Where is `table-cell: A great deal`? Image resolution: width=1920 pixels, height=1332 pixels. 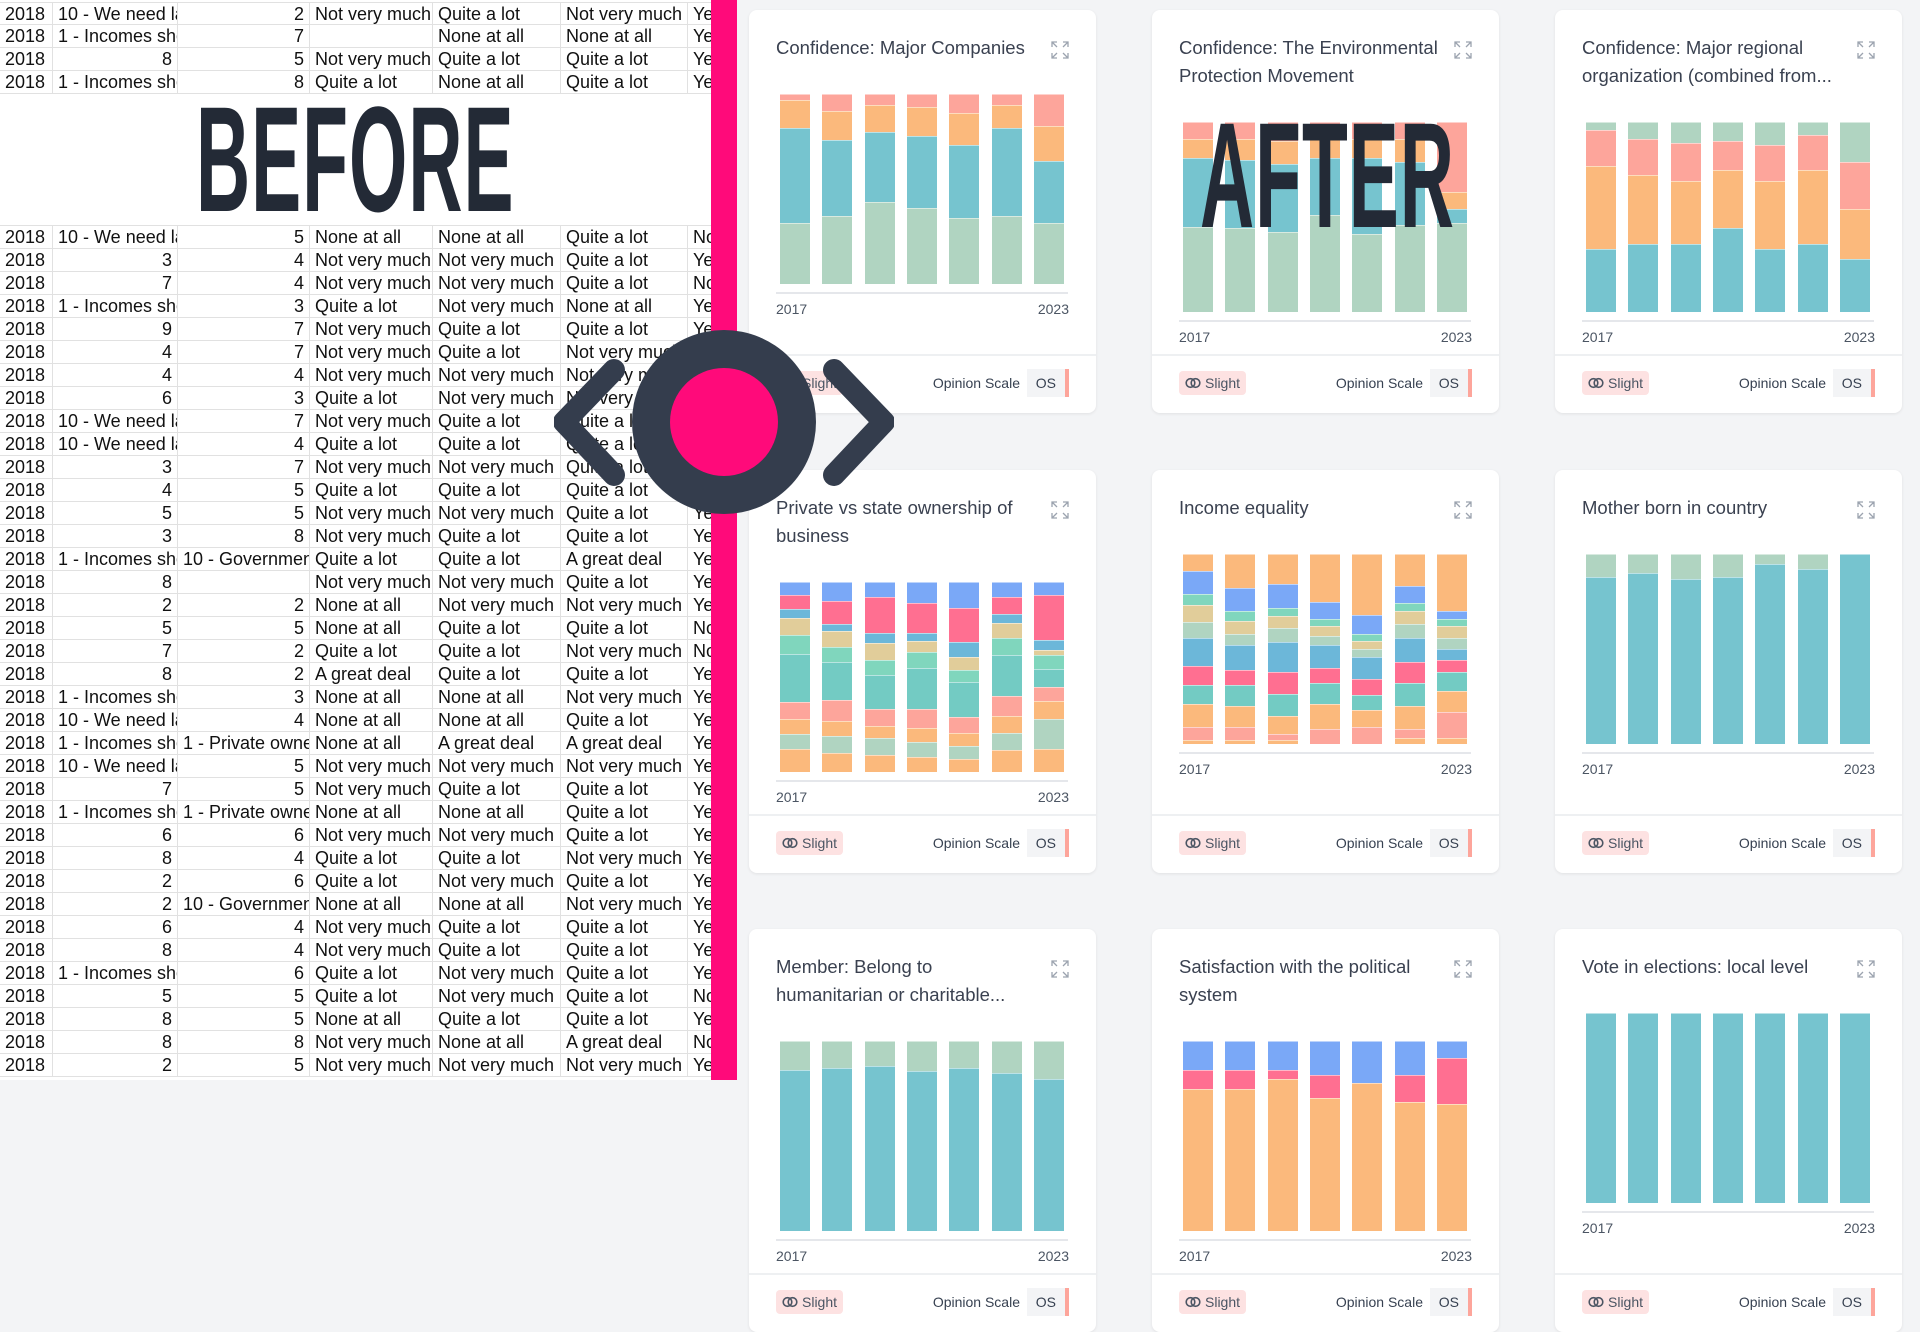
table-cell: A great deal is located at coordinates (624, 559).